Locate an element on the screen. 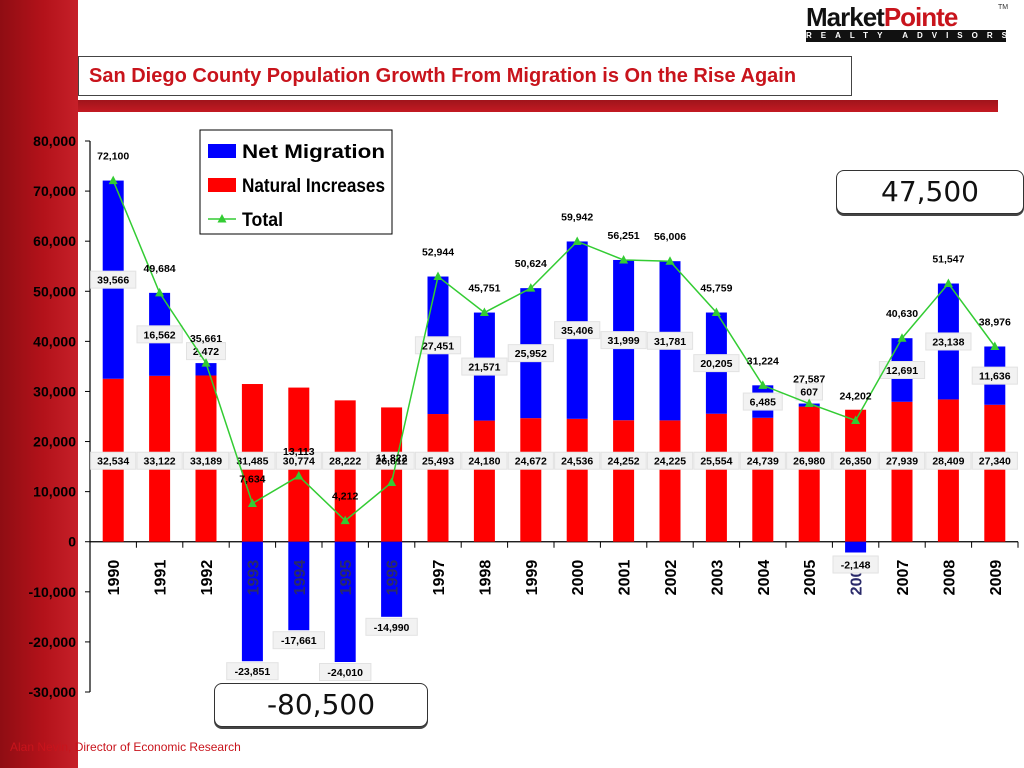 This screenshot has height=768, width=1024. label-total: 4,212 is located at coordinates (345, 497).